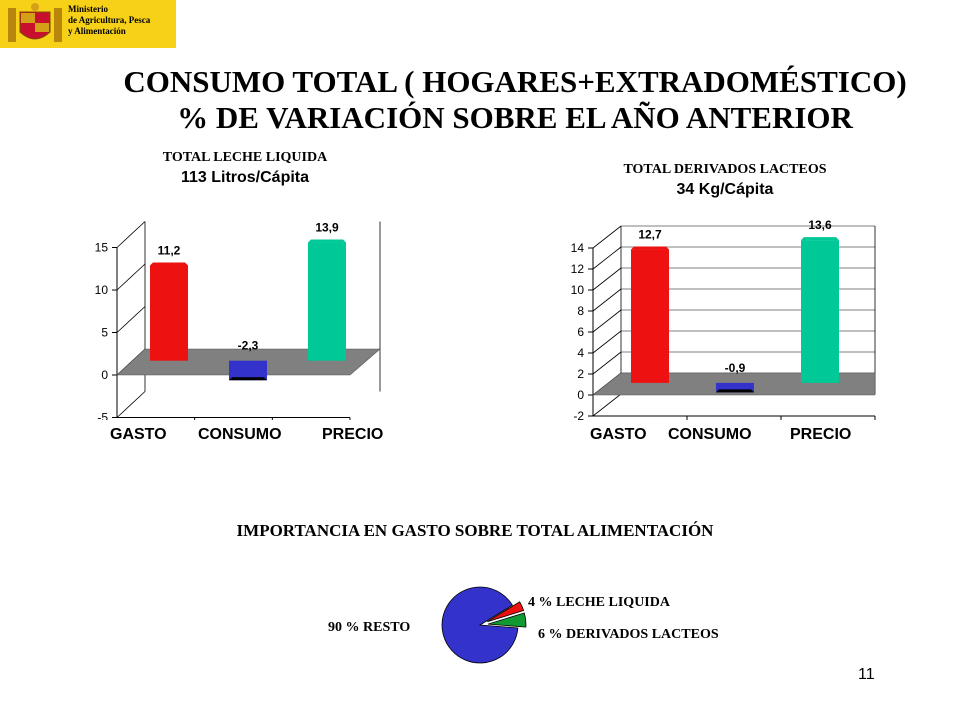 Image resolution: width=960 pixels, height=720 pixels. What do you see at coordinates (102, 290) in the screenshot?
I see `chart1-tick-label: 10` at bounding box center [102, 290].